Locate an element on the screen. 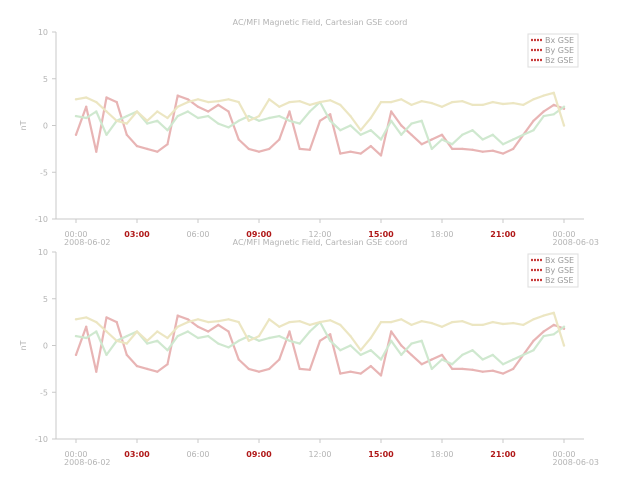 This screenshot has width=640, height=484. legend-label: Bx GSE is located at coordinates (559, 260).